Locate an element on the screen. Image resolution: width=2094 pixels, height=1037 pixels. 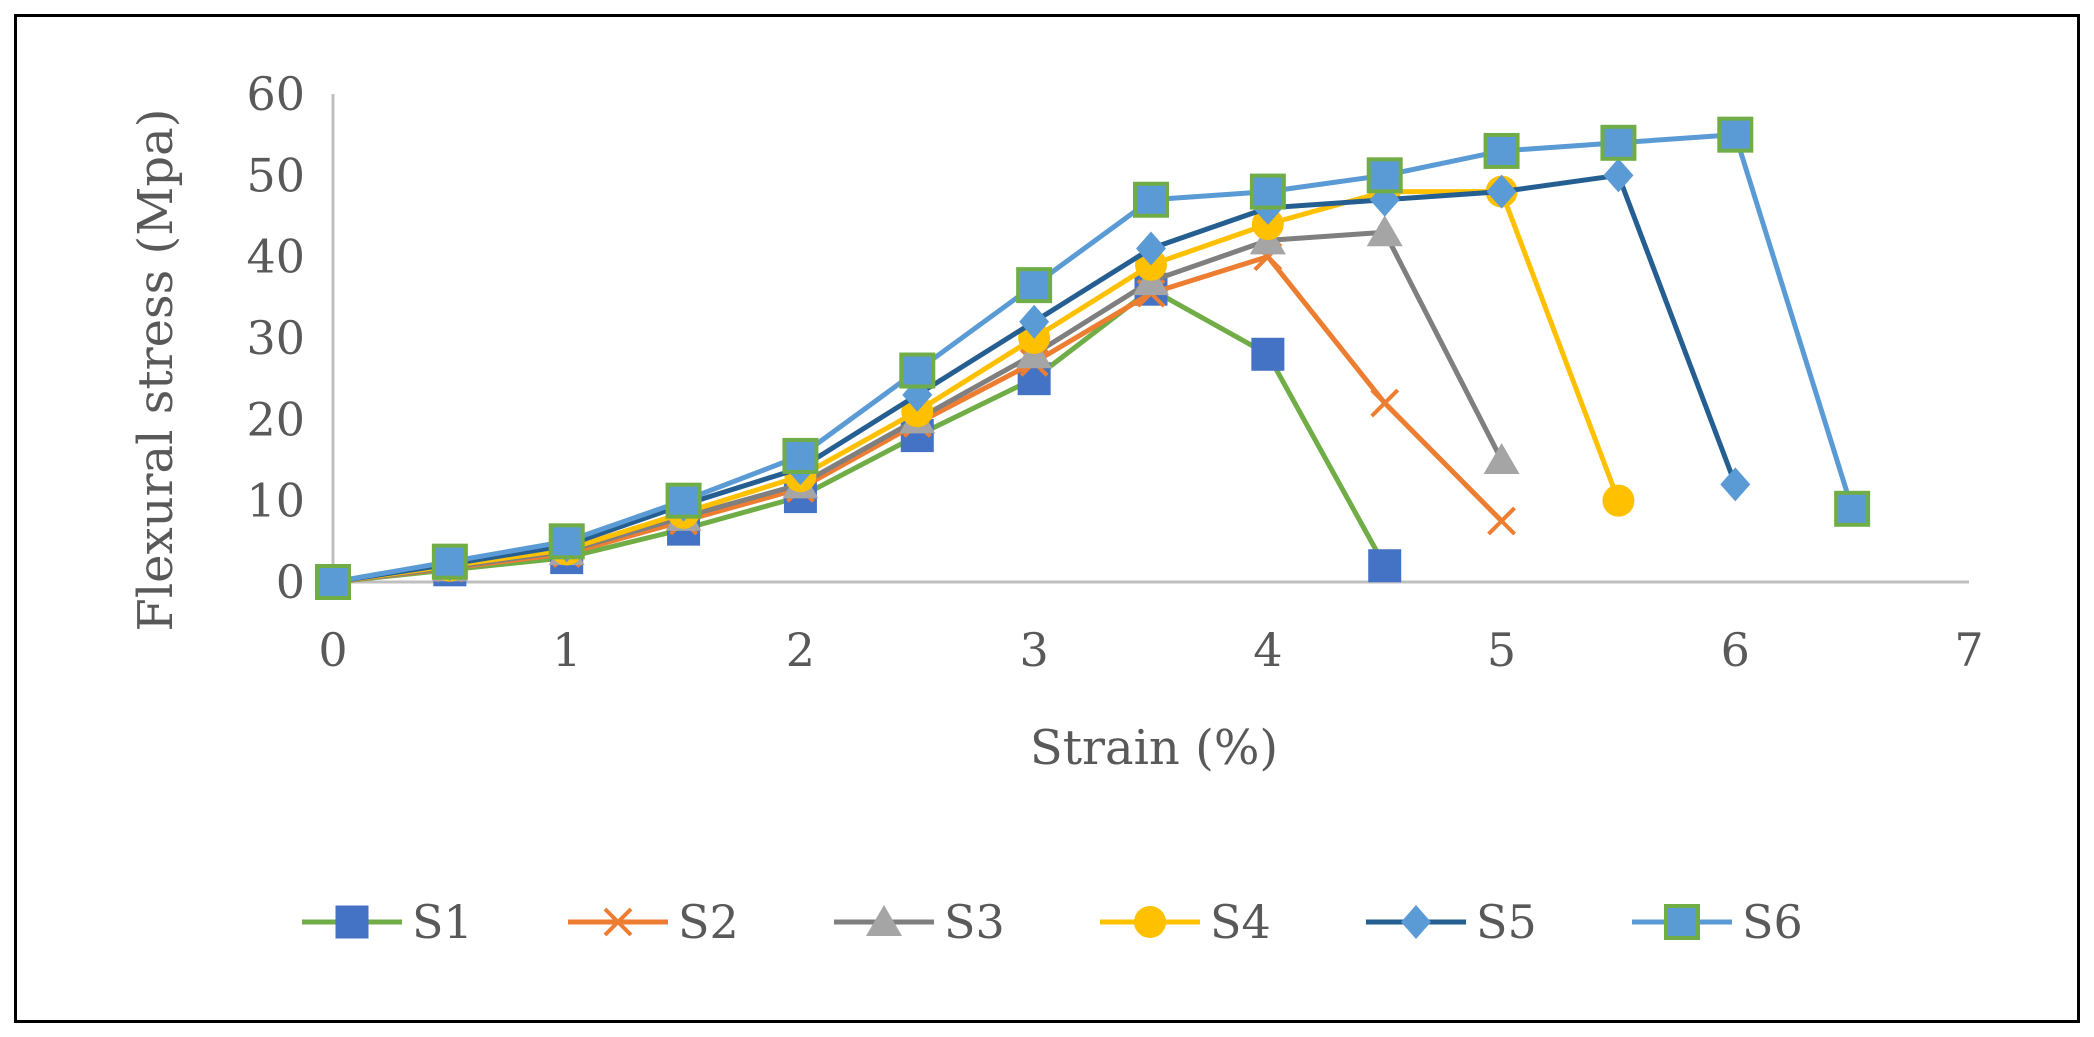
legend-item-s5: S5 is located at coordinates (1451, 922).